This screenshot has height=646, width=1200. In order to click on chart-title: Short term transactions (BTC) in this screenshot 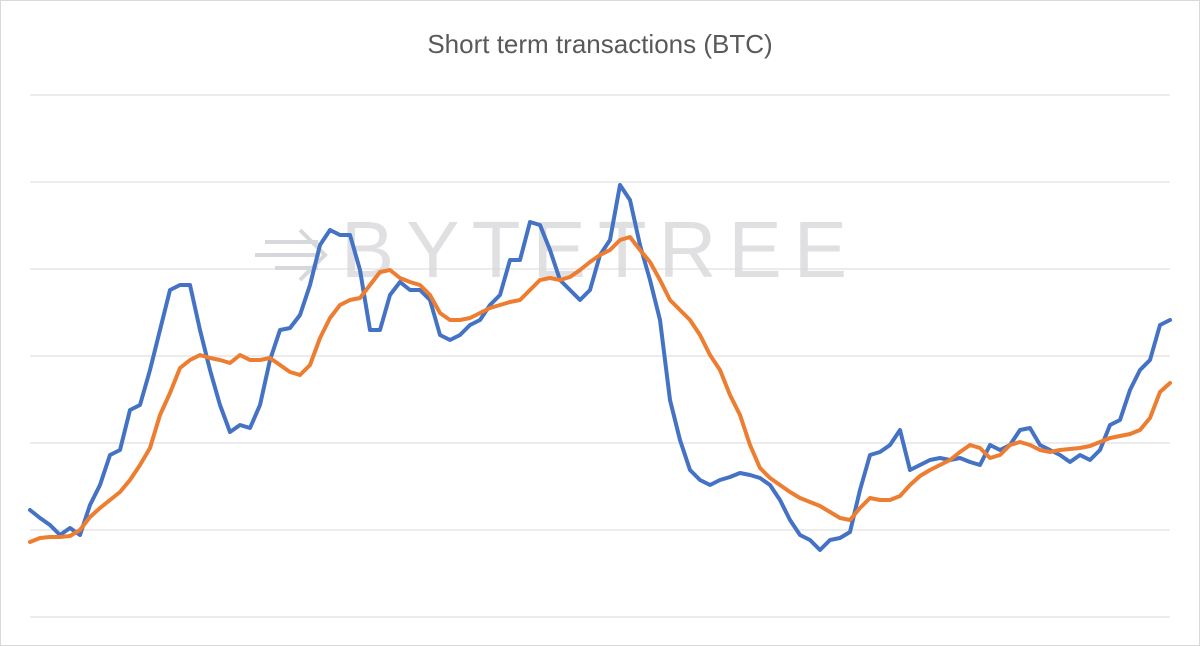, I will do `click(599, 44)`.